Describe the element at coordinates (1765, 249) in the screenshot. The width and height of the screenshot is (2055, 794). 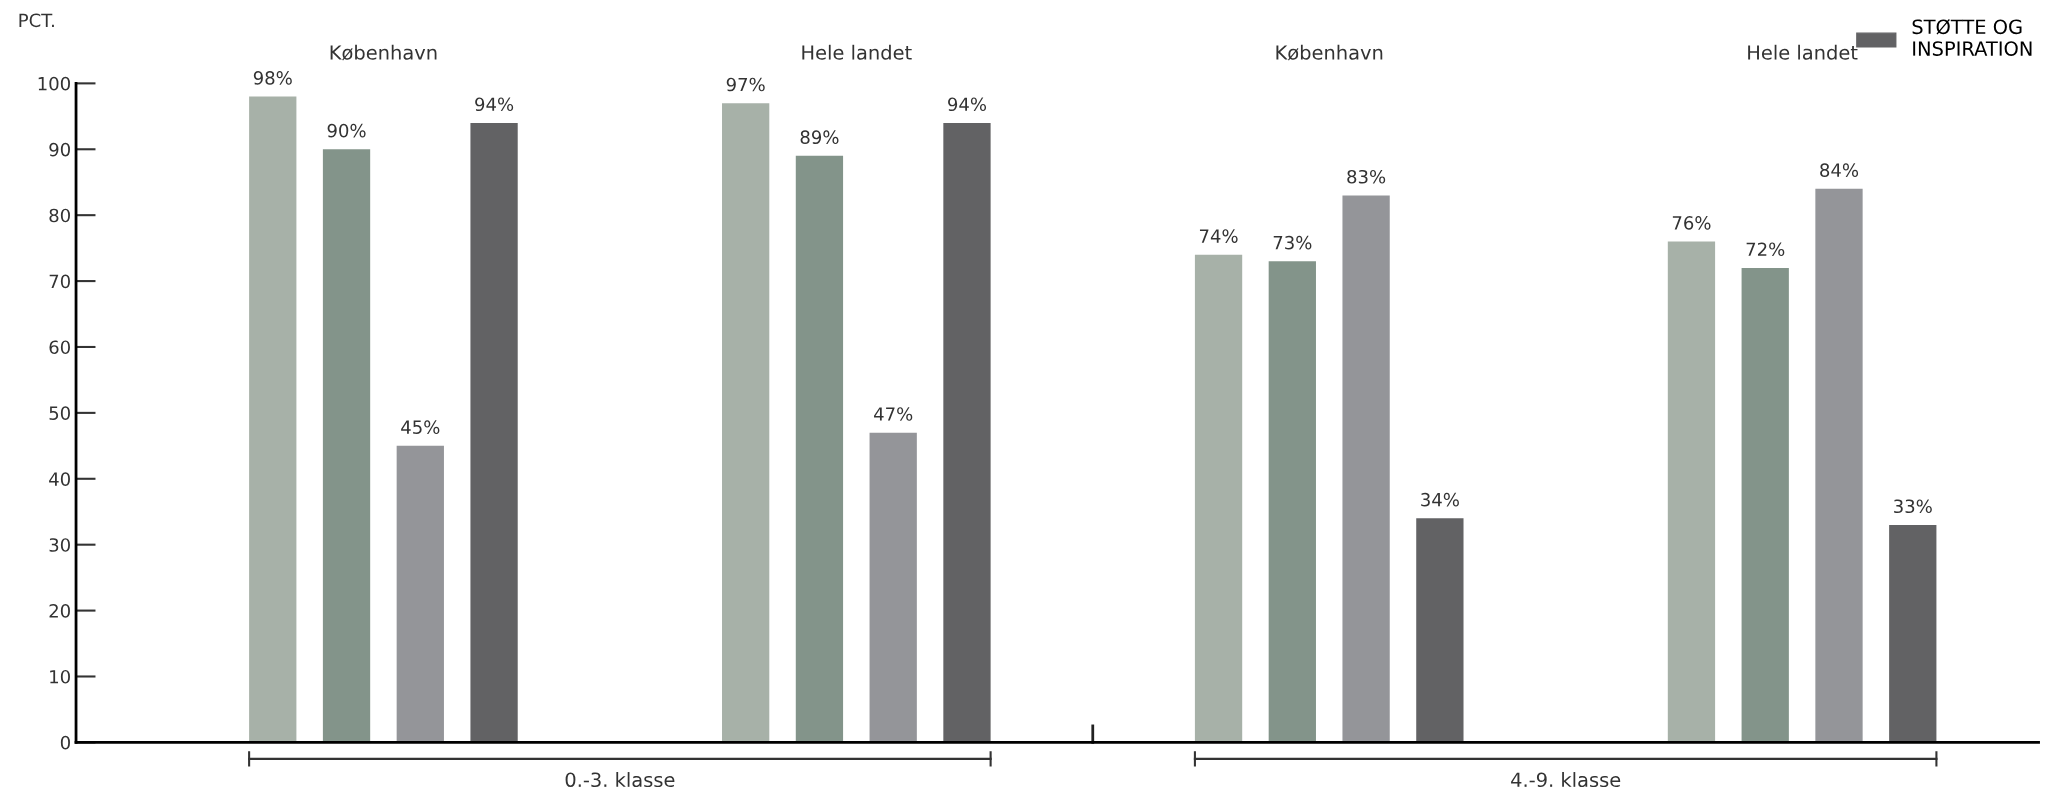
I see `data-label: 72%` at that location.